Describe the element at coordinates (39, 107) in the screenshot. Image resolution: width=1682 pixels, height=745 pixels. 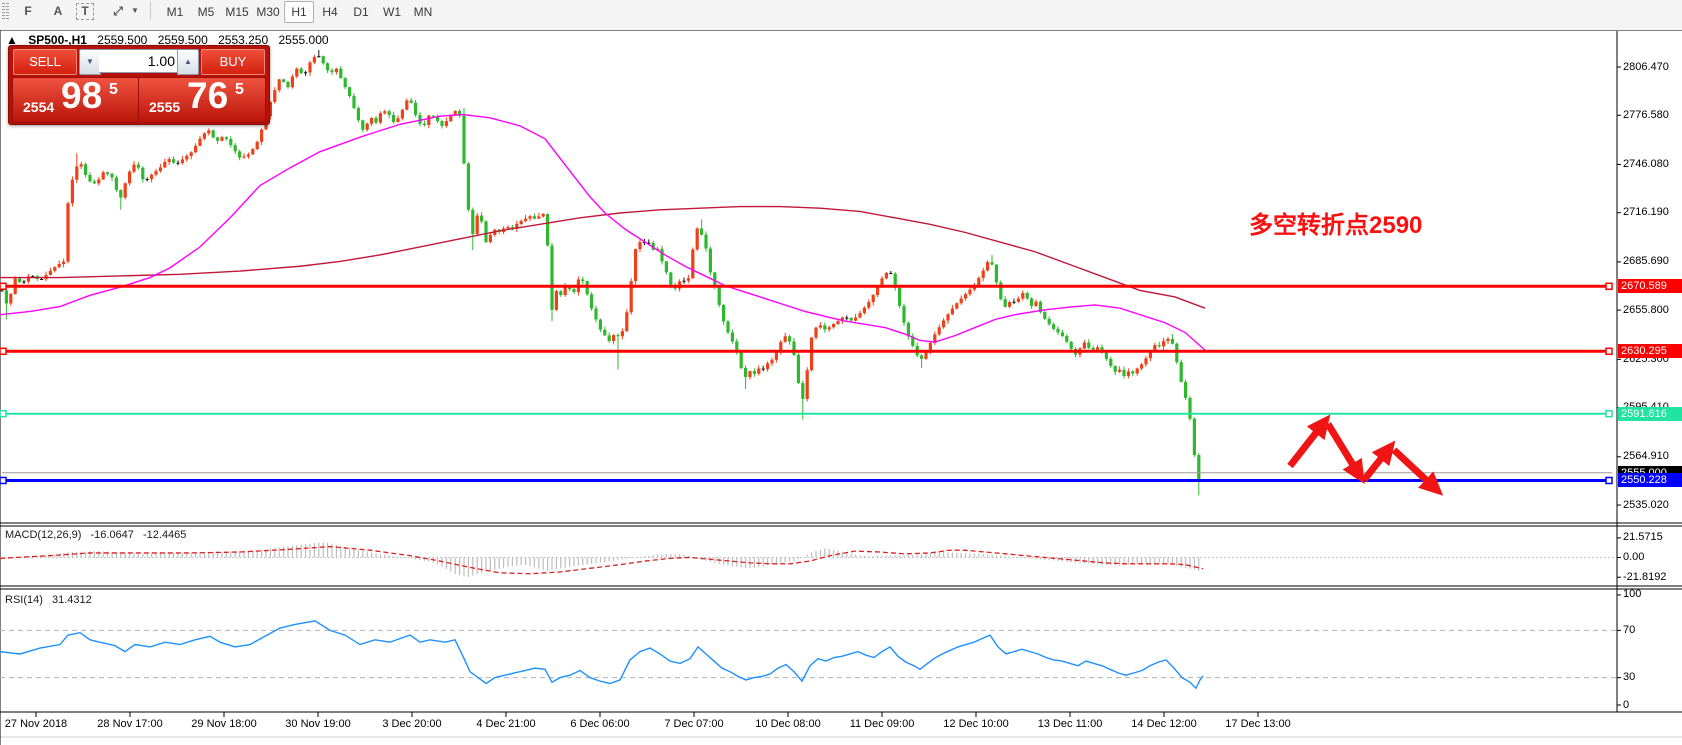
I see `bid-price-prefix: 2554` at that location.